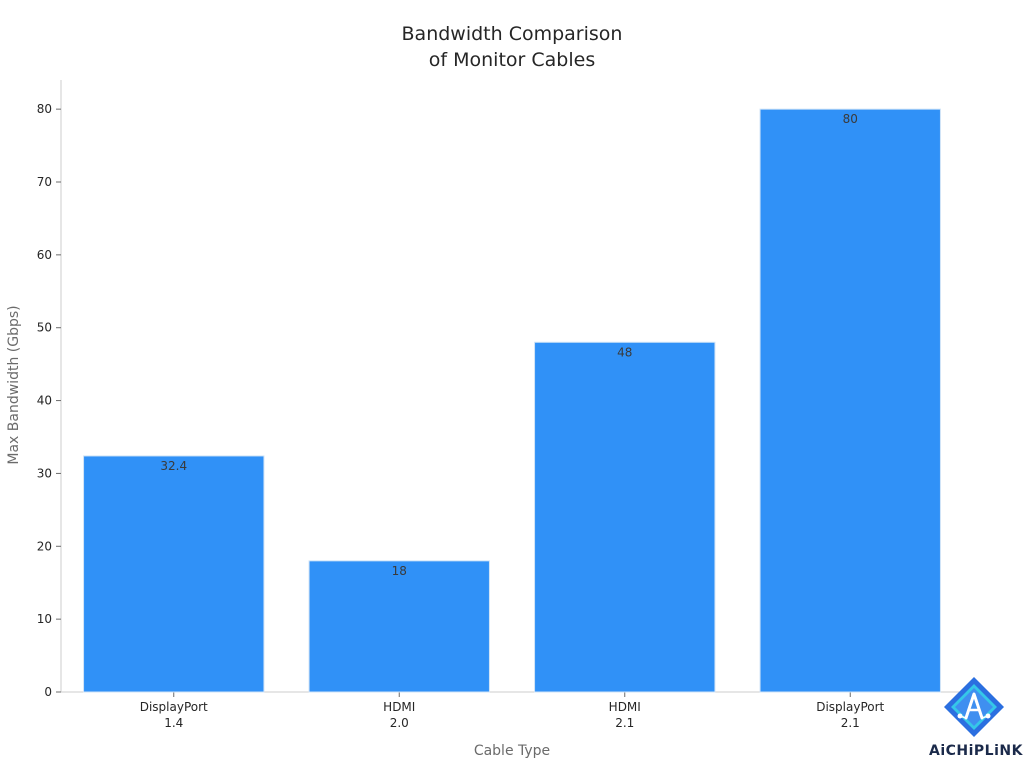 This screenshot has height=768, width=1024. Describe the element at coordinates (48, 692) in the screenshot. I see `y-tick-label: 0` at that location.